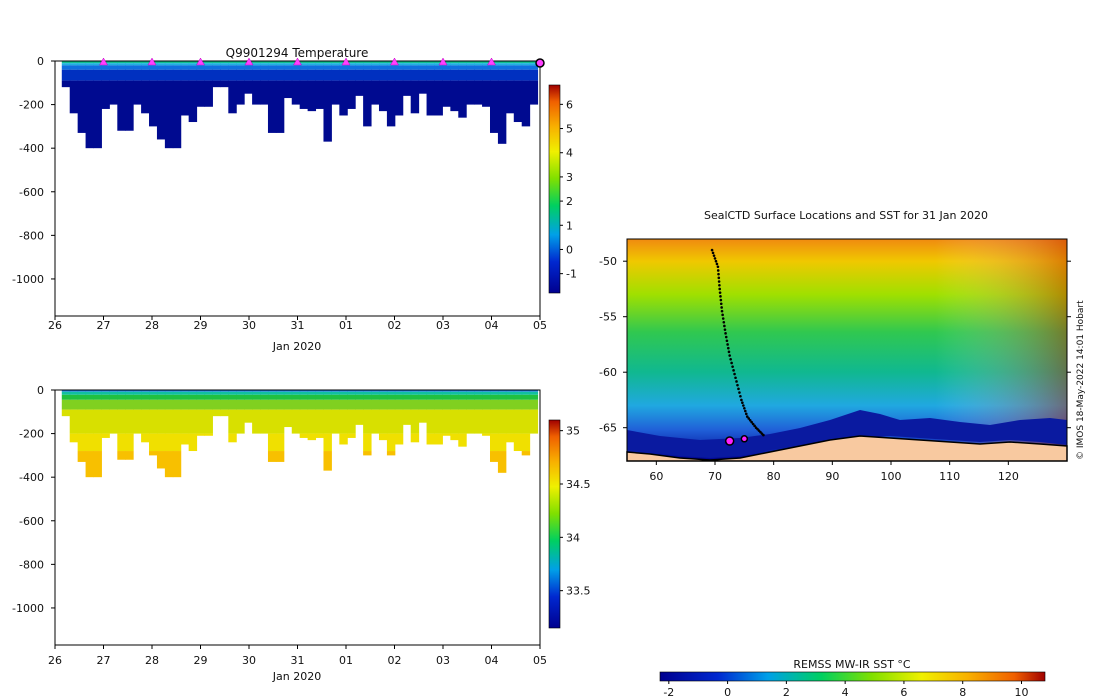 The image size is (1100, 700). I want to click on temperature-colorbar, so click(554, 189).